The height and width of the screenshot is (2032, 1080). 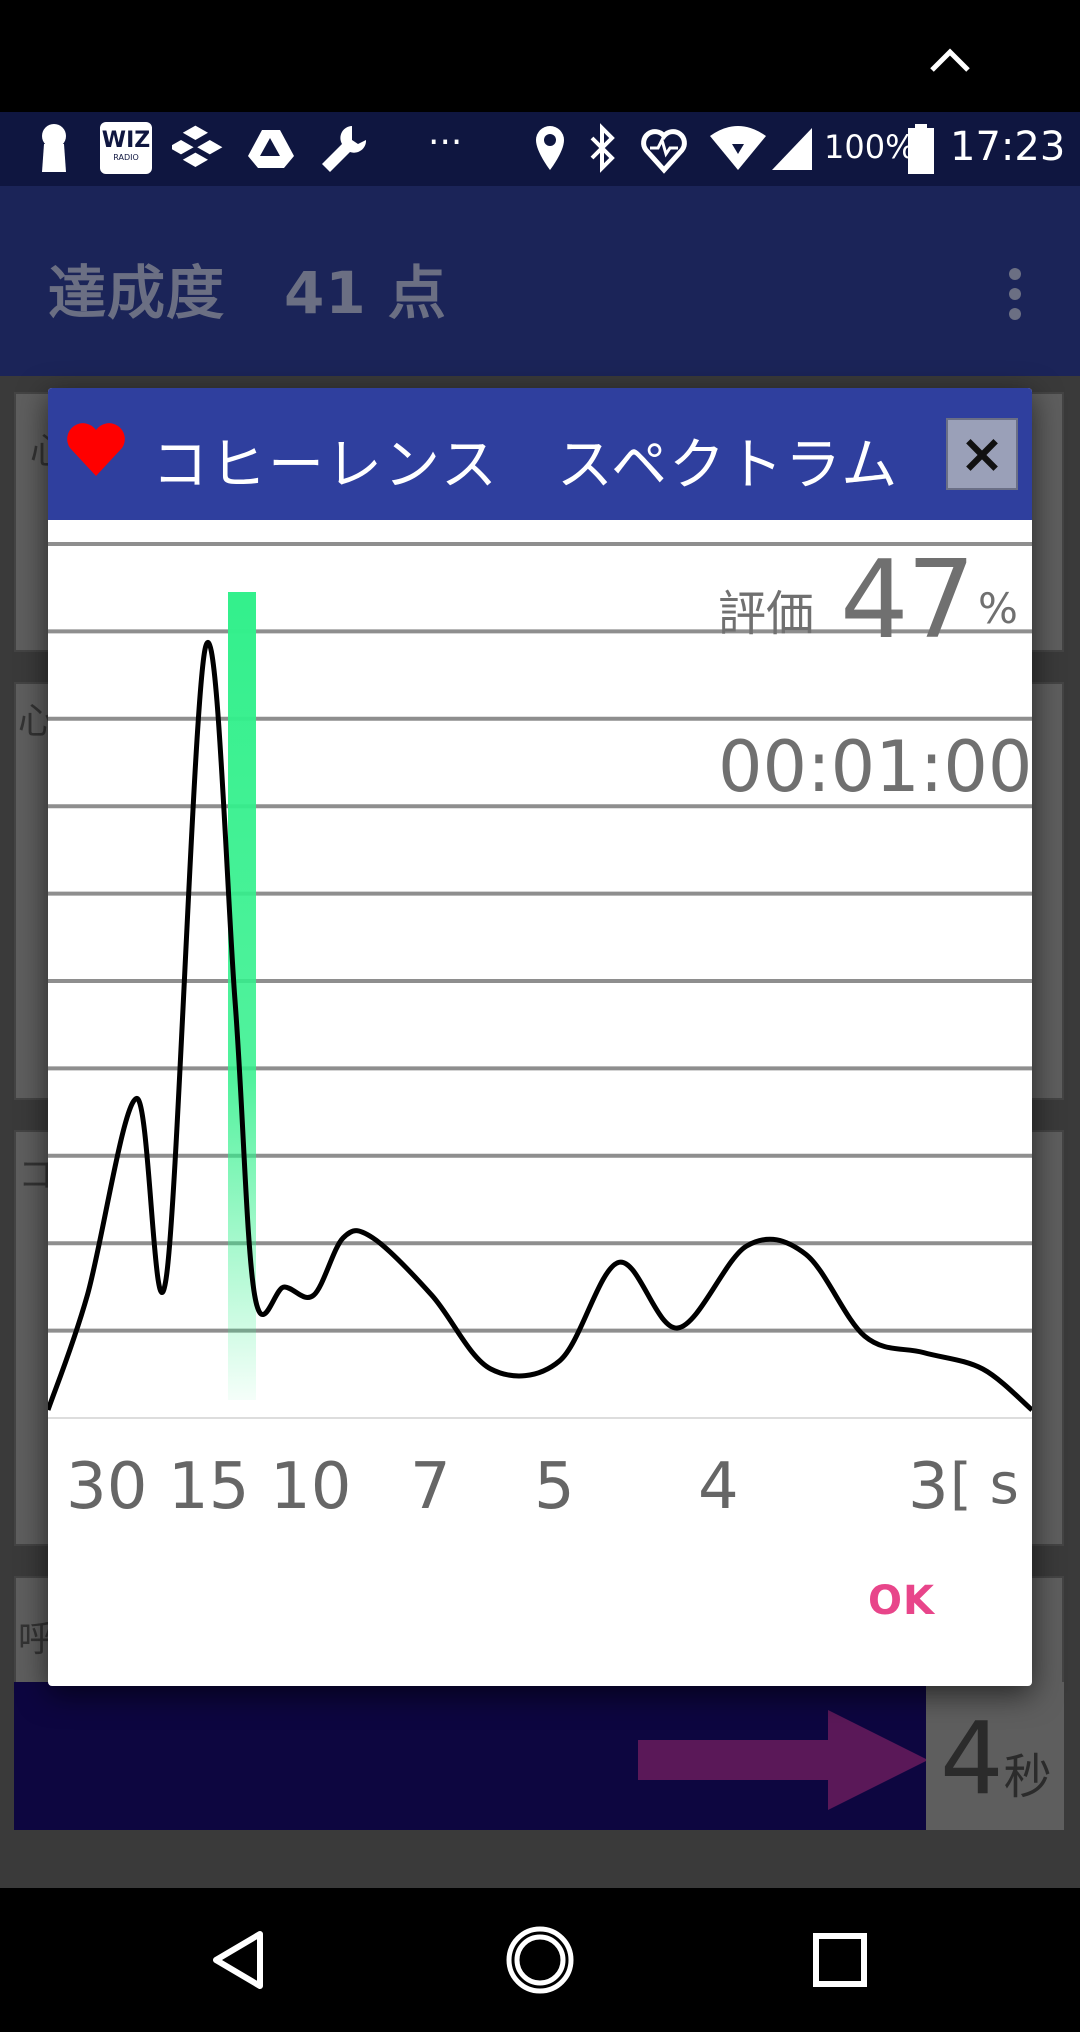 What do you see at coordinates (550, 148) in the screenshot?
I see `location-icon` at bounding box center [550, 148].